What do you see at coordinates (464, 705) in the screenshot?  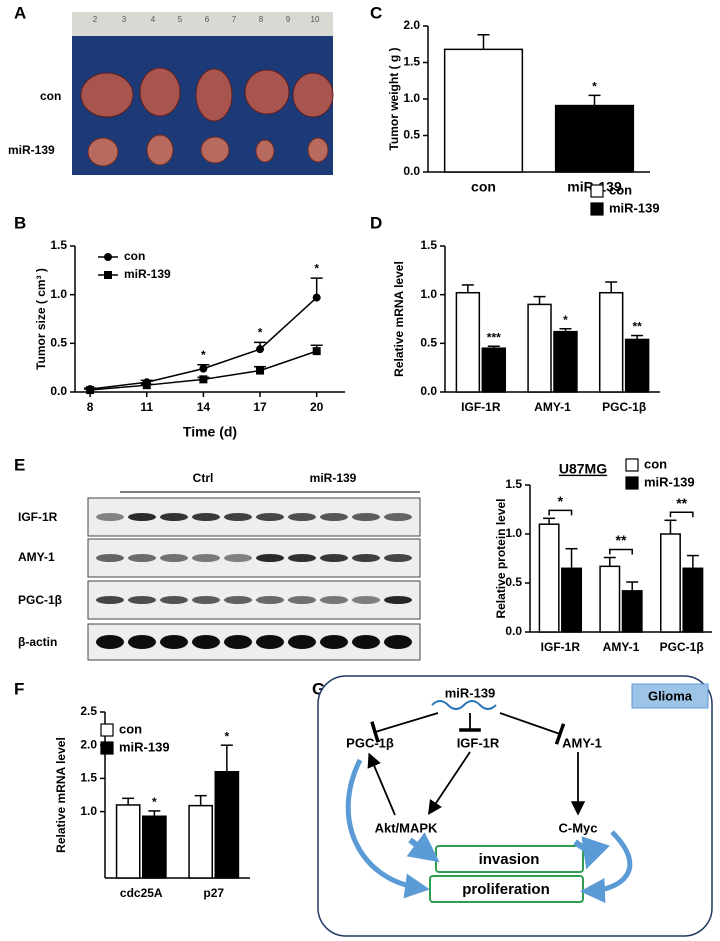 I see `mirna-wave` at bounding box center [464, 705].